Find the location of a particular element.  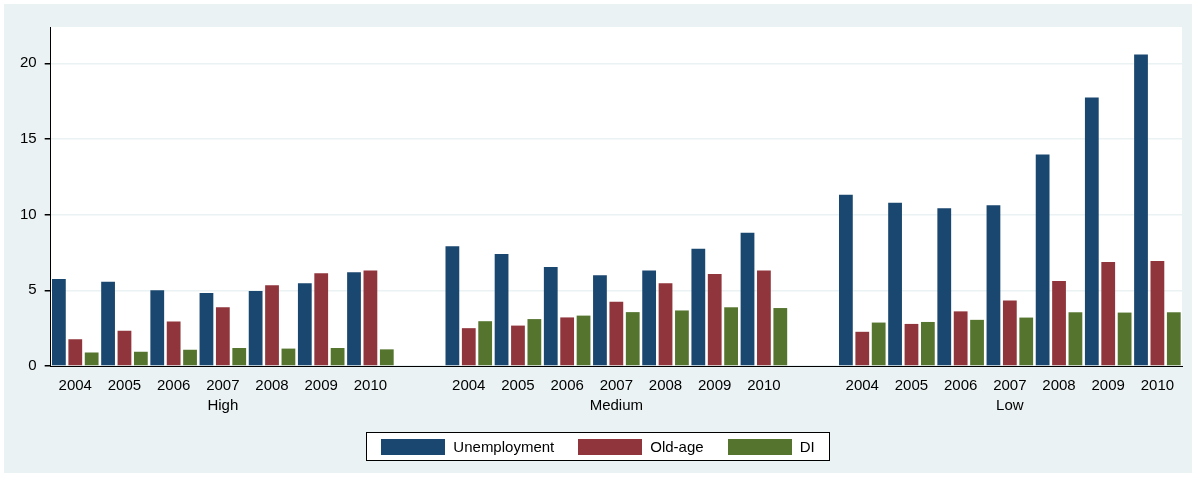

y-tick-label: 0 is located at coordinates (32, 365).